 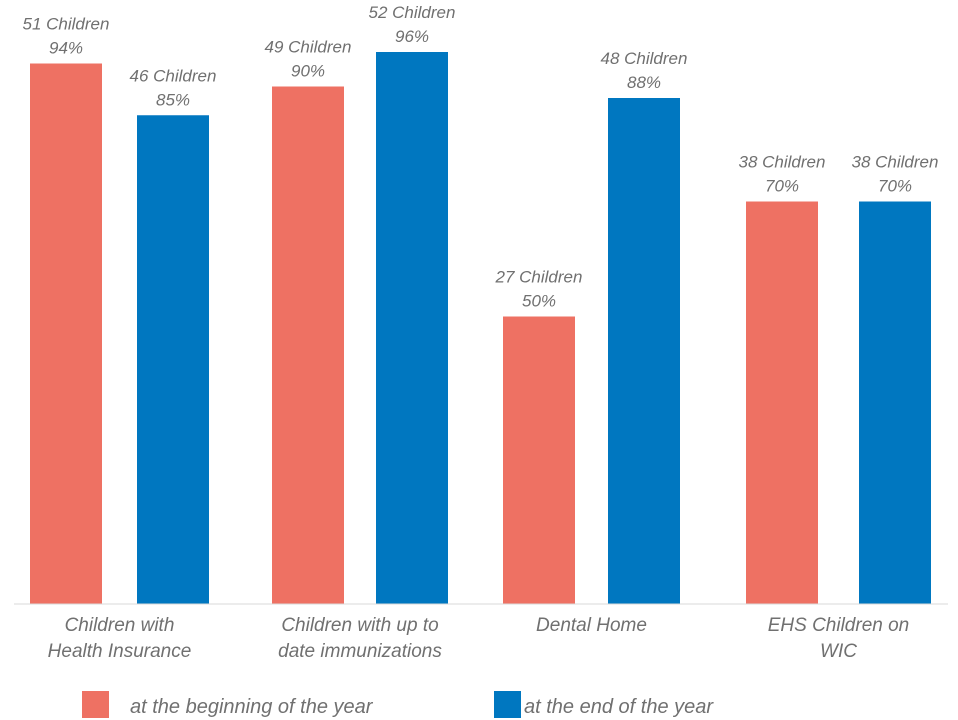 I want to click on data-label: 94%, so click(x=66, y=48).